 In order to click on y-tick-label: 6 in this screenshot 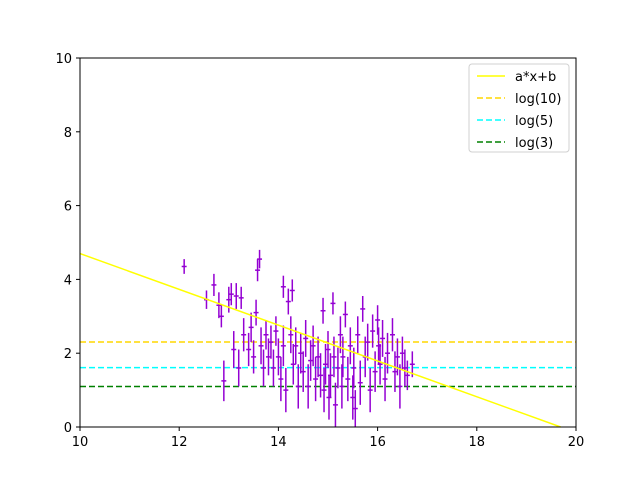, I will do `click(68, 207)`.